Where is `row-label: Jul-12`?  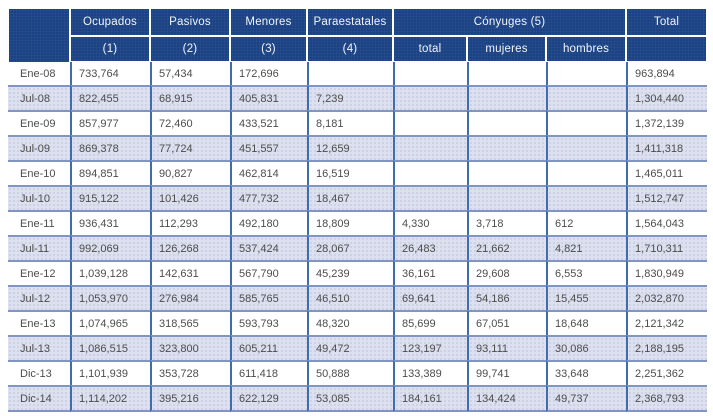
row-label: Jul-12 is located at coordinates (39, 297).